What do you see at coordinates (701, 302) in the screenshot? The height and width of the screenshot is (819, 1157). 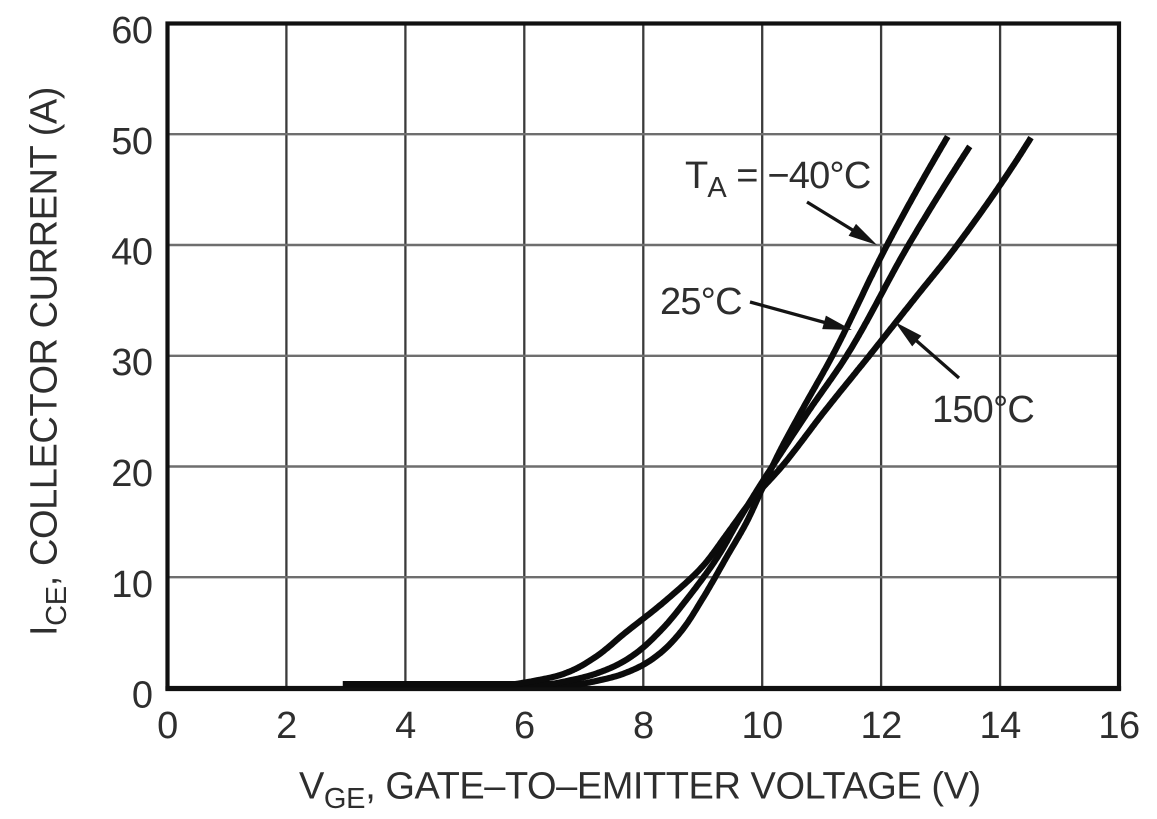 I see `svg-text: 25°C` at bounding box center [701, 302].